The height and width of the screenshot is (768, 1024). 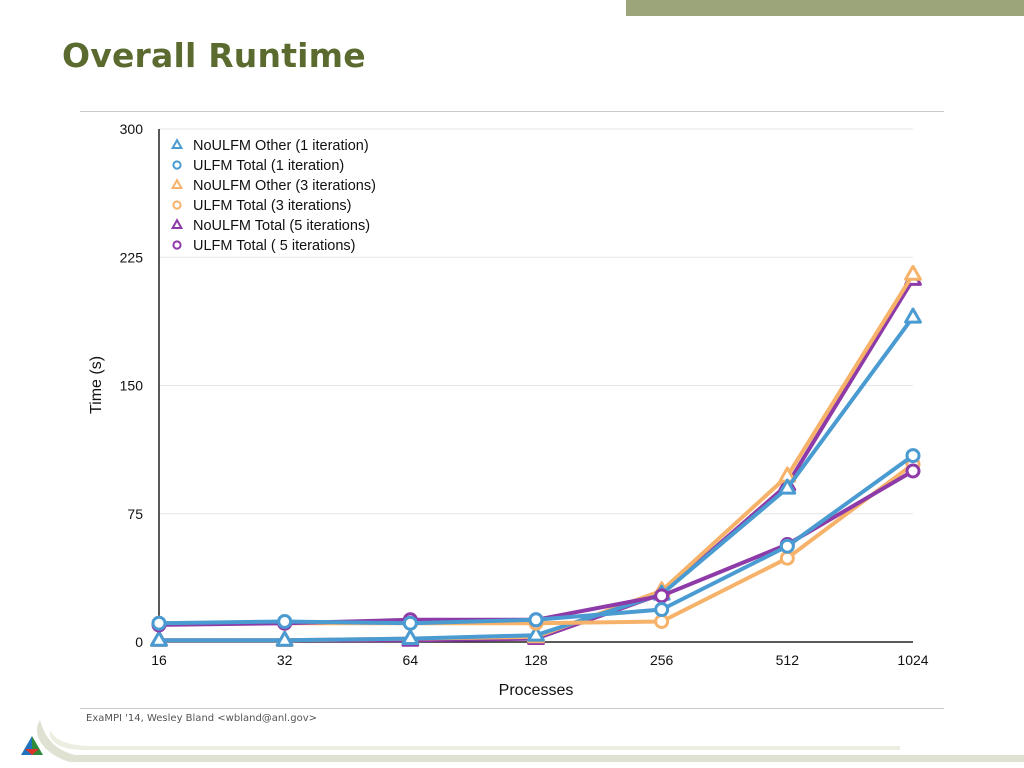 What do you see at coordinates (96, 385) in the screenshot?
I see `y-axis-label: Time (s)` at bounding box center [96, 385].